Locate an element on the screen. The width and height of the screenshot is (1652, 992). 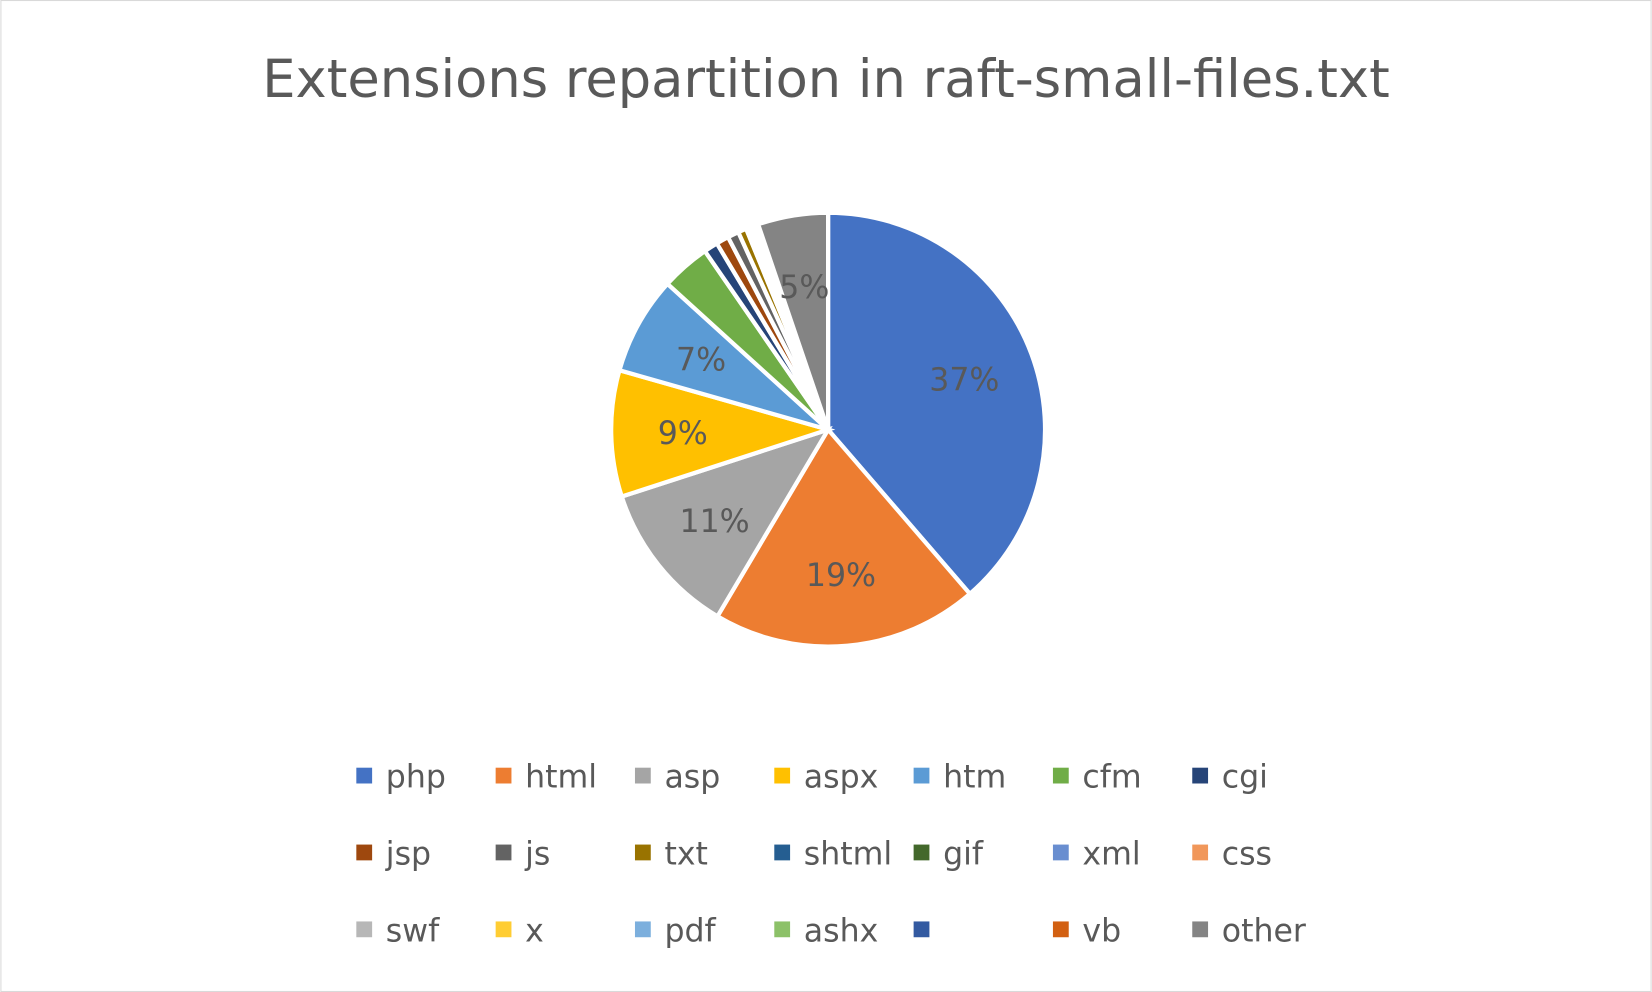
legend-marker-php is located at coordinates (364, 775).